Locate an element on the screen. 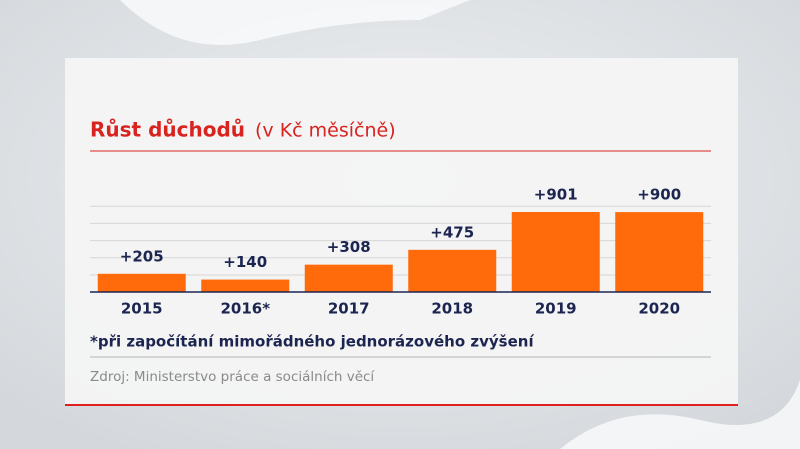 This screenshot has width=800, height=449. value-label: +205 is located at coordinates (142, 256).